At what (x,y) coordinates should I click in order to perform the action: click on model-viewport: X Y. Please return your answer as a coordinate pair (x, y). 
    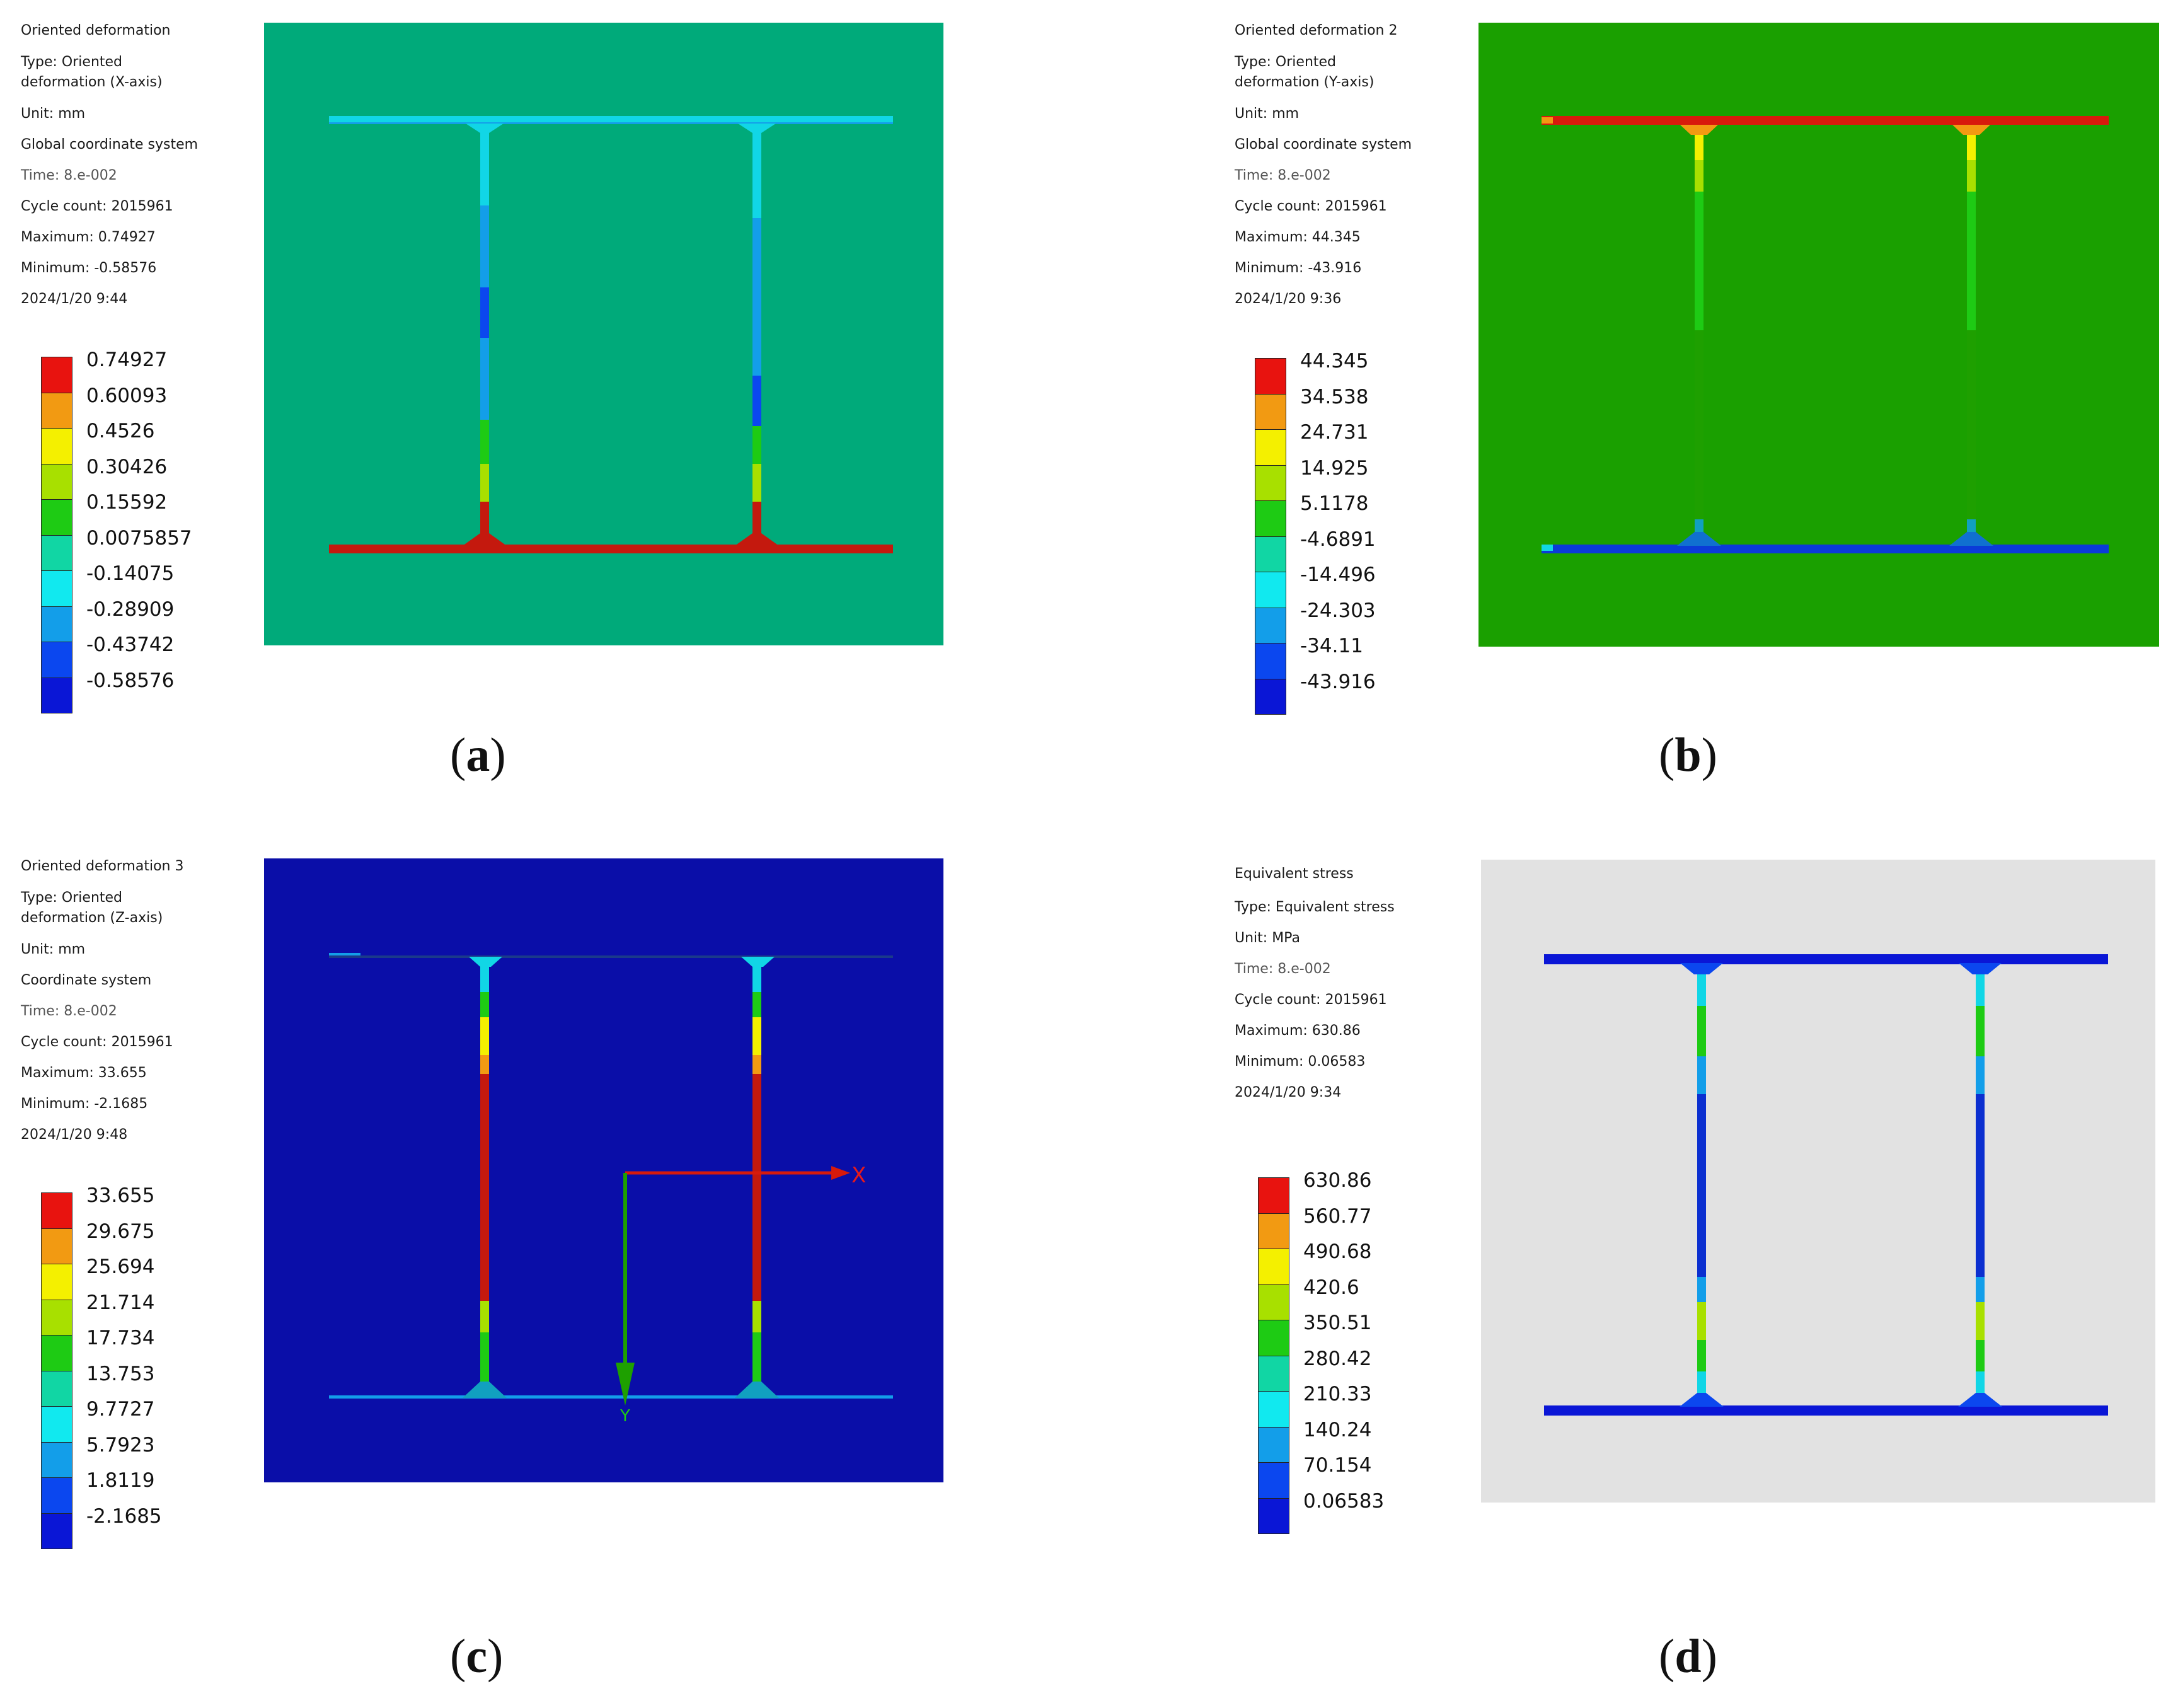
    Looking at the image, I should click on (603, 1170).